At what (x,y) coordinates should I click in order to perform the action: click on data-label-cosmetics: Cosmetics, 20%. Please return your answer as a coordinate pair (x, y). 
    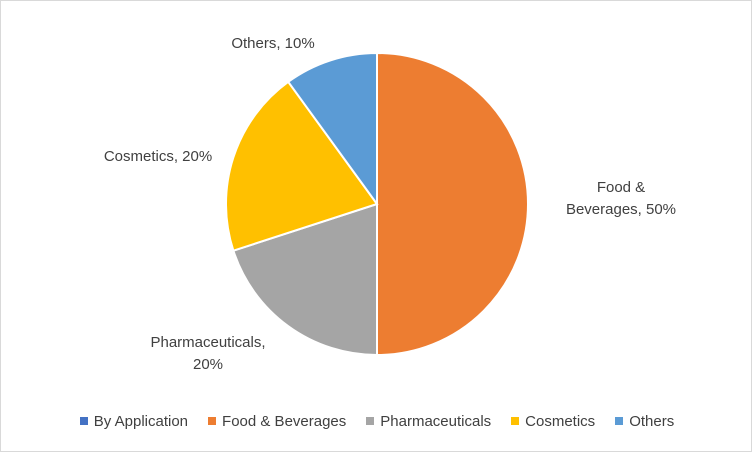
    Looking at the image, I should click on (158, 156).